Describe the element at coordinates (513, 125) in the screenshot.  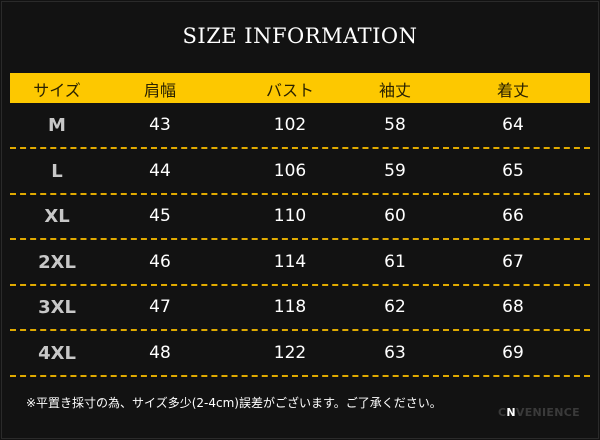
I see `measurement-cell: 64` at that location.